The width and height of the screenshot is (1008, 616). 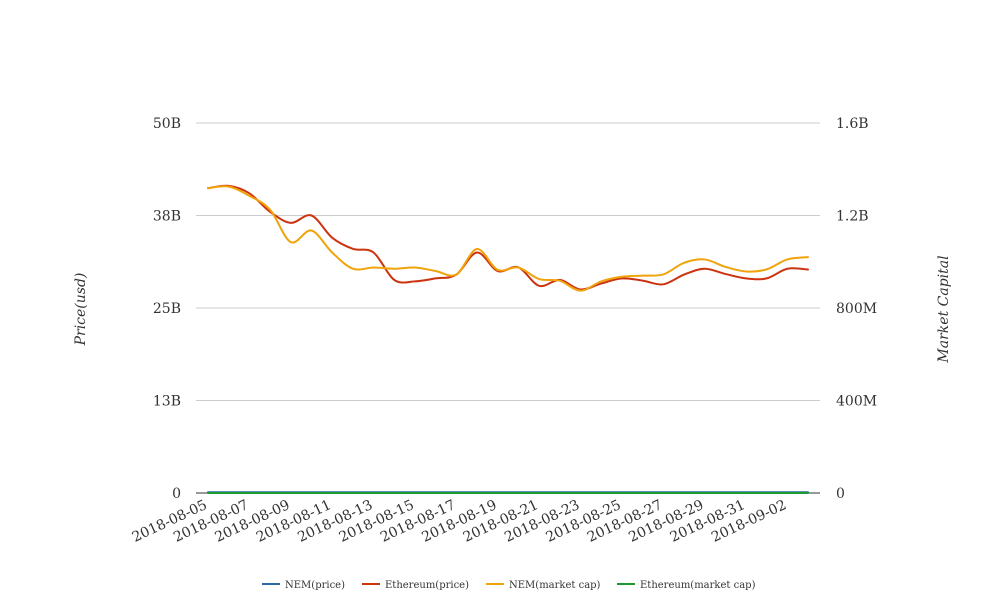 What do you see at coordinates (167, 217) in the screenshot?
I see `left-tick-label: 38B` at bounding box center [167, 217].